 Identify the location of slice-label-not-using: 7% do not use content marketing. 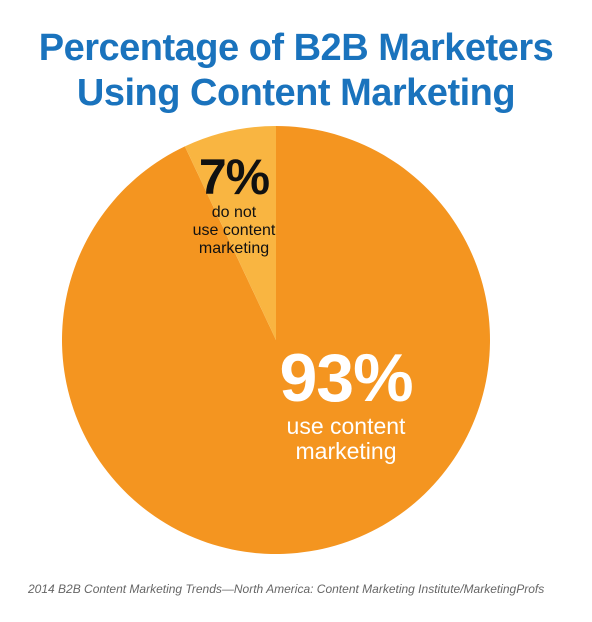
(234, 204).